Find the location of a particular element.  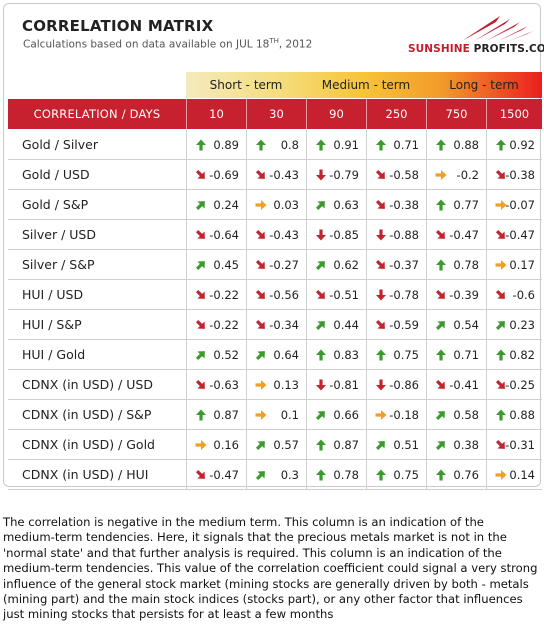

column-header: 10 is located at coordinates (216, 114).